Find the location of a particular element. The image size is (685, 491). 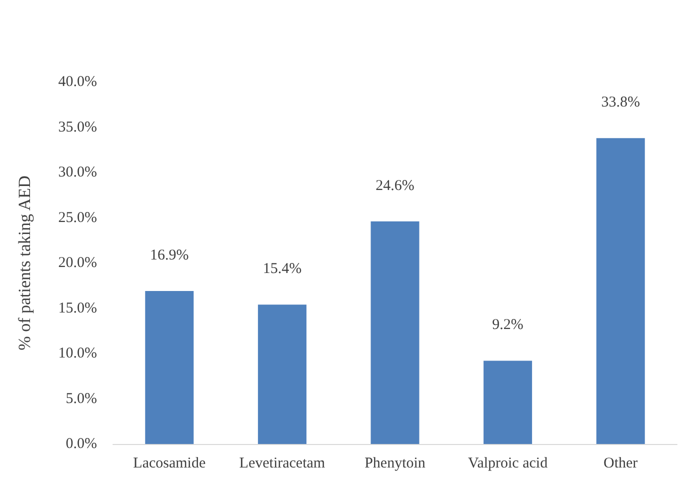

data-label: 16.9% is located at coordinates (169, 256).